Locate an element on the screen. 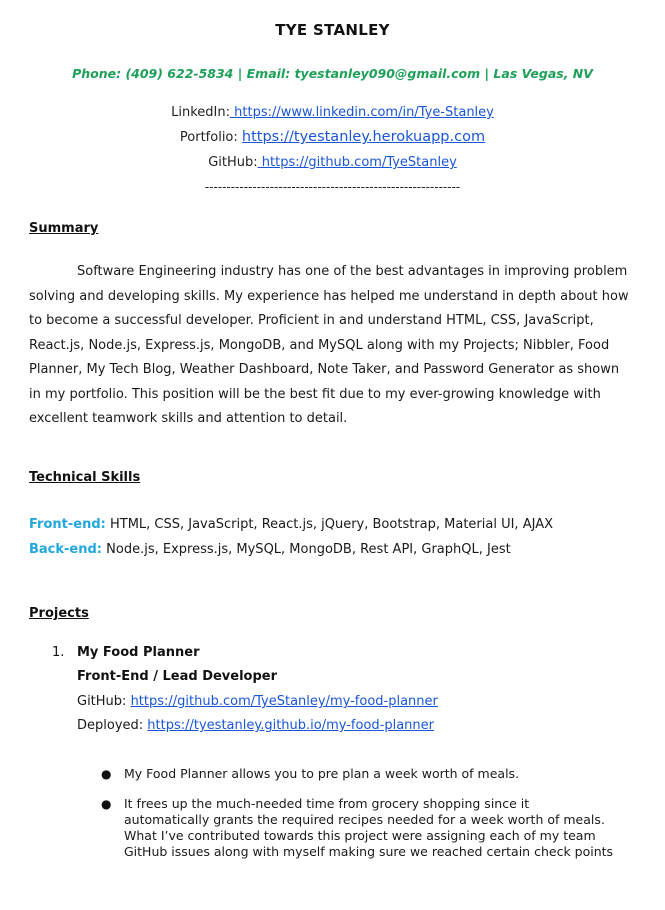  project-number: 1. is located at coordinates (58, 652).